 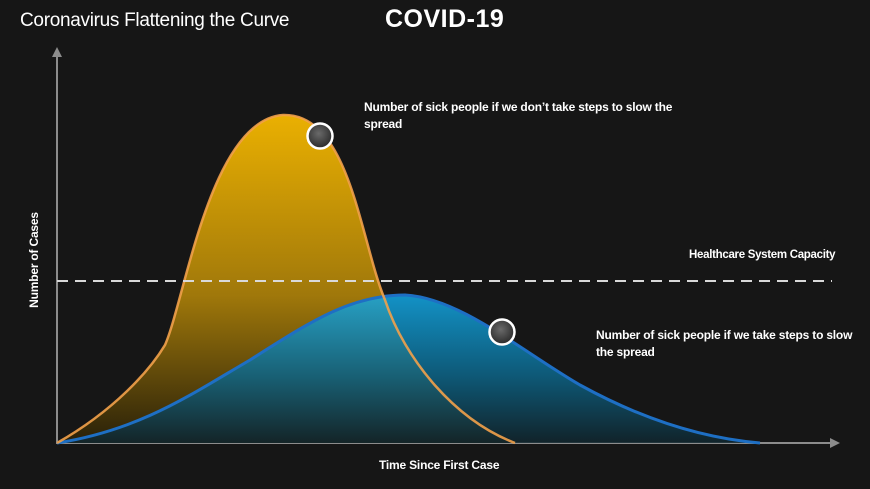 What do you see at coordinates (320, 136) in the screenshot?
I see `high-curve-marker` at bounding box center [320, 136].